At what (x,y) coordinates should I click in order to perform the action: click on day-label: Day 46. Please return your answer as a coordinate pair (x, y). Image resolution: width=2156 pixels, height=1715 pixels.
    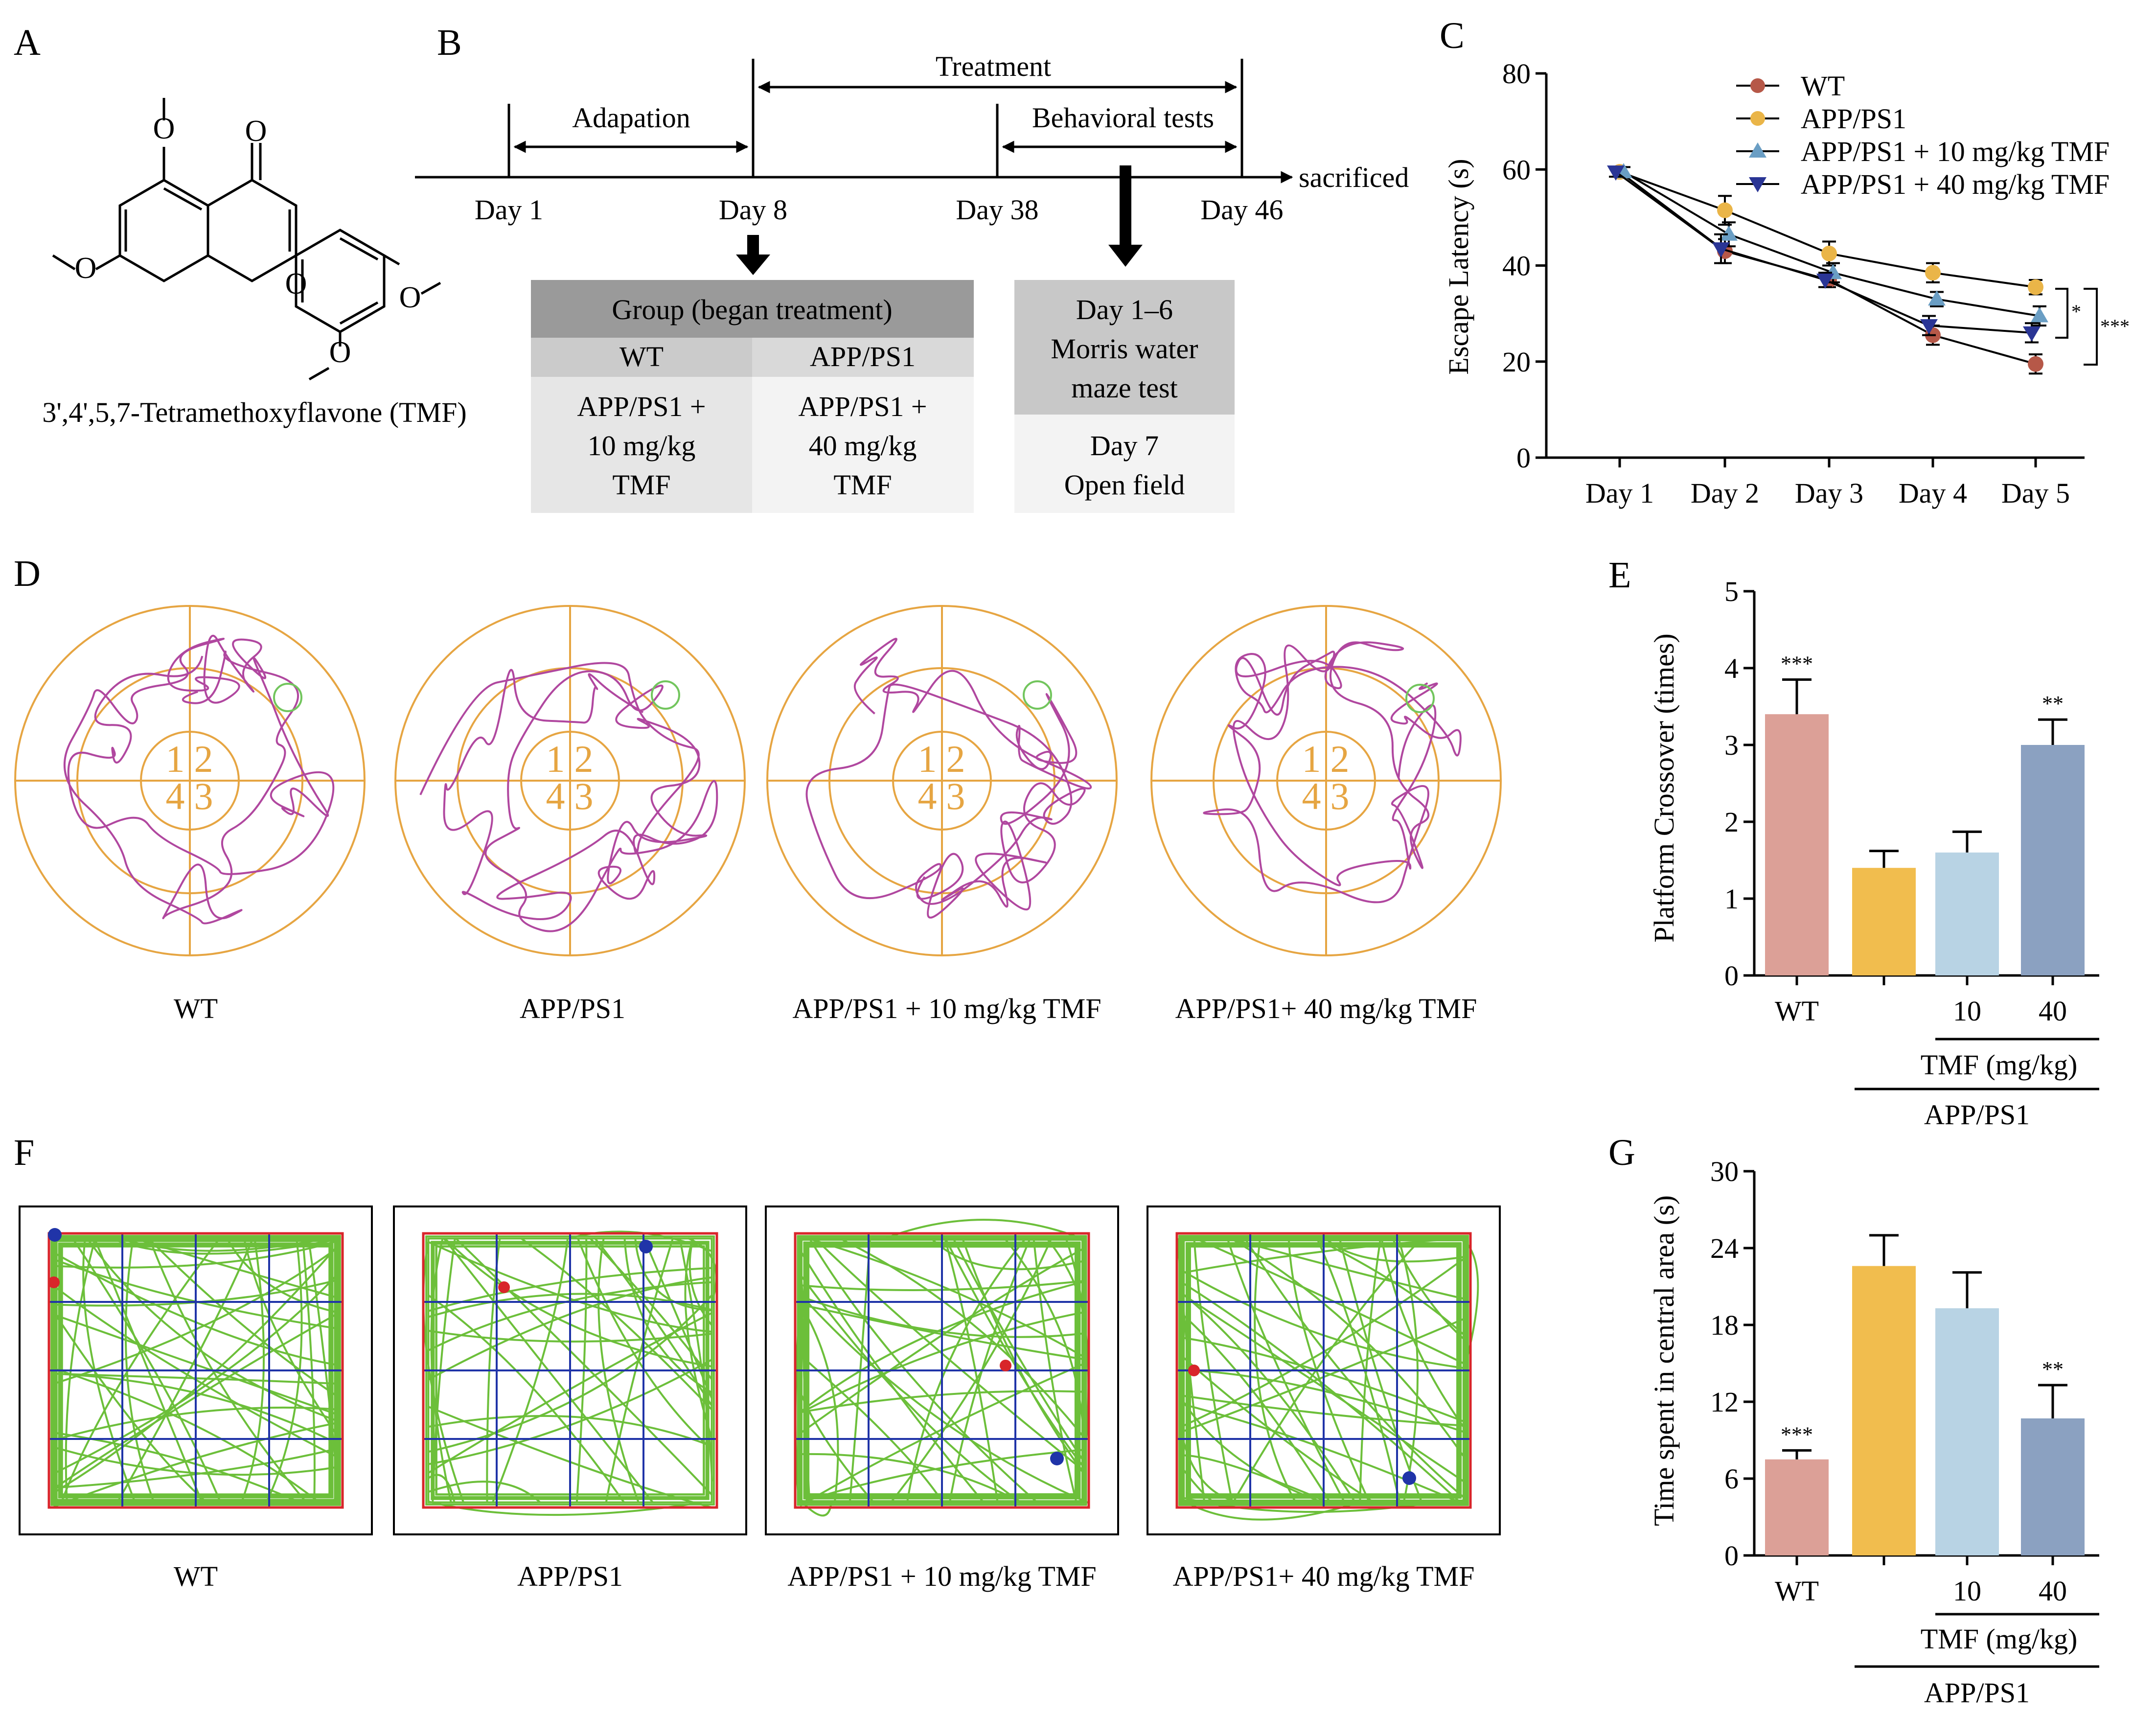
    Looking at the image, I should click on (1241, 210).